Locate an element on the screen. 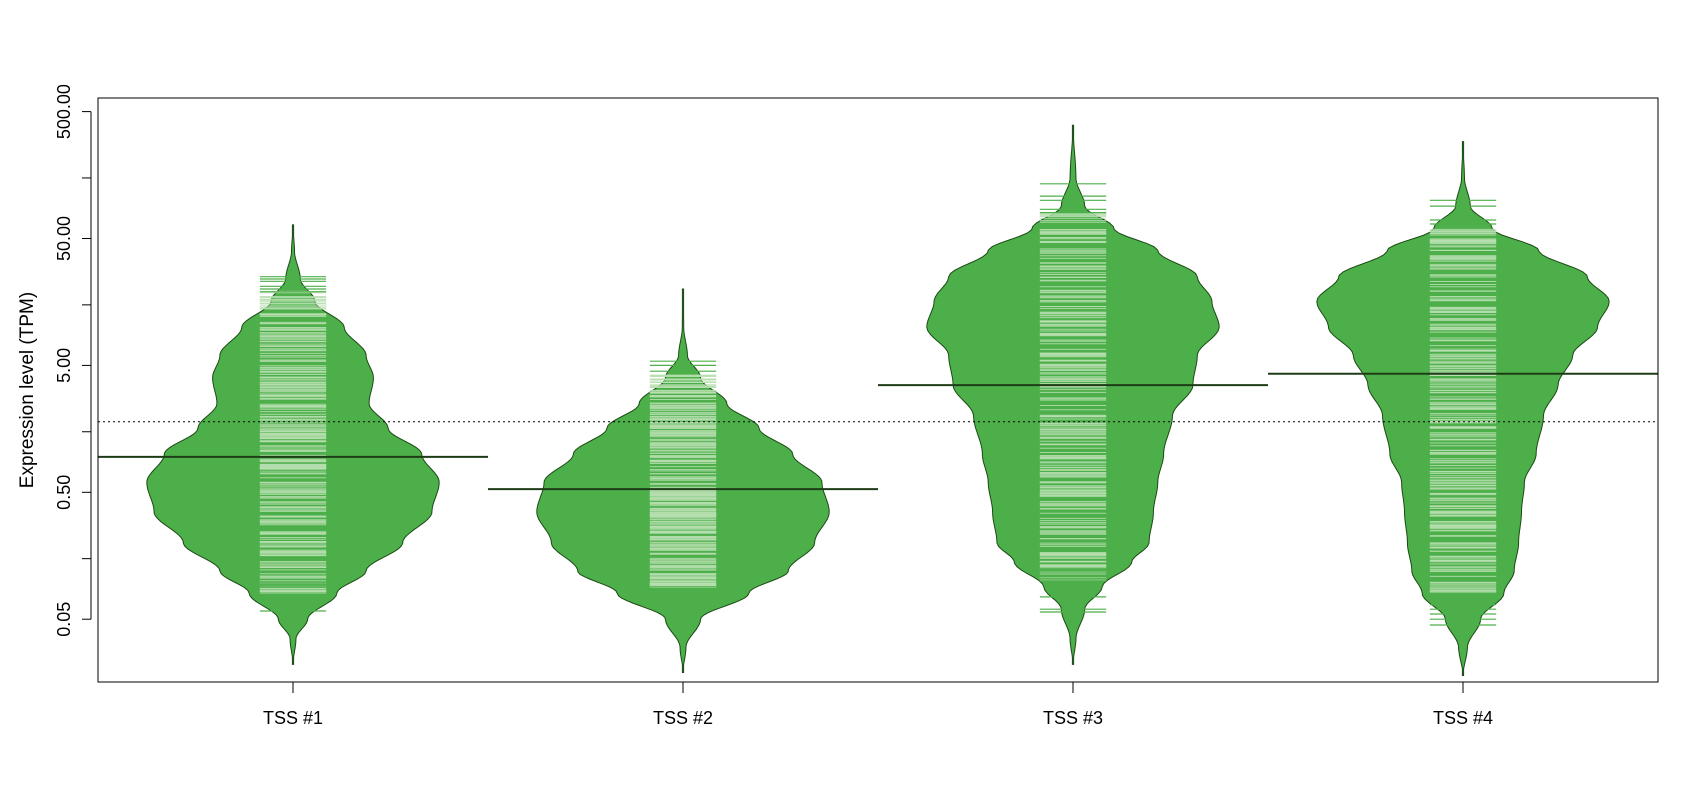 This screenshot has width=1700, height=800. y-tick-label: 0.05 is located at coordinates (64, 619).